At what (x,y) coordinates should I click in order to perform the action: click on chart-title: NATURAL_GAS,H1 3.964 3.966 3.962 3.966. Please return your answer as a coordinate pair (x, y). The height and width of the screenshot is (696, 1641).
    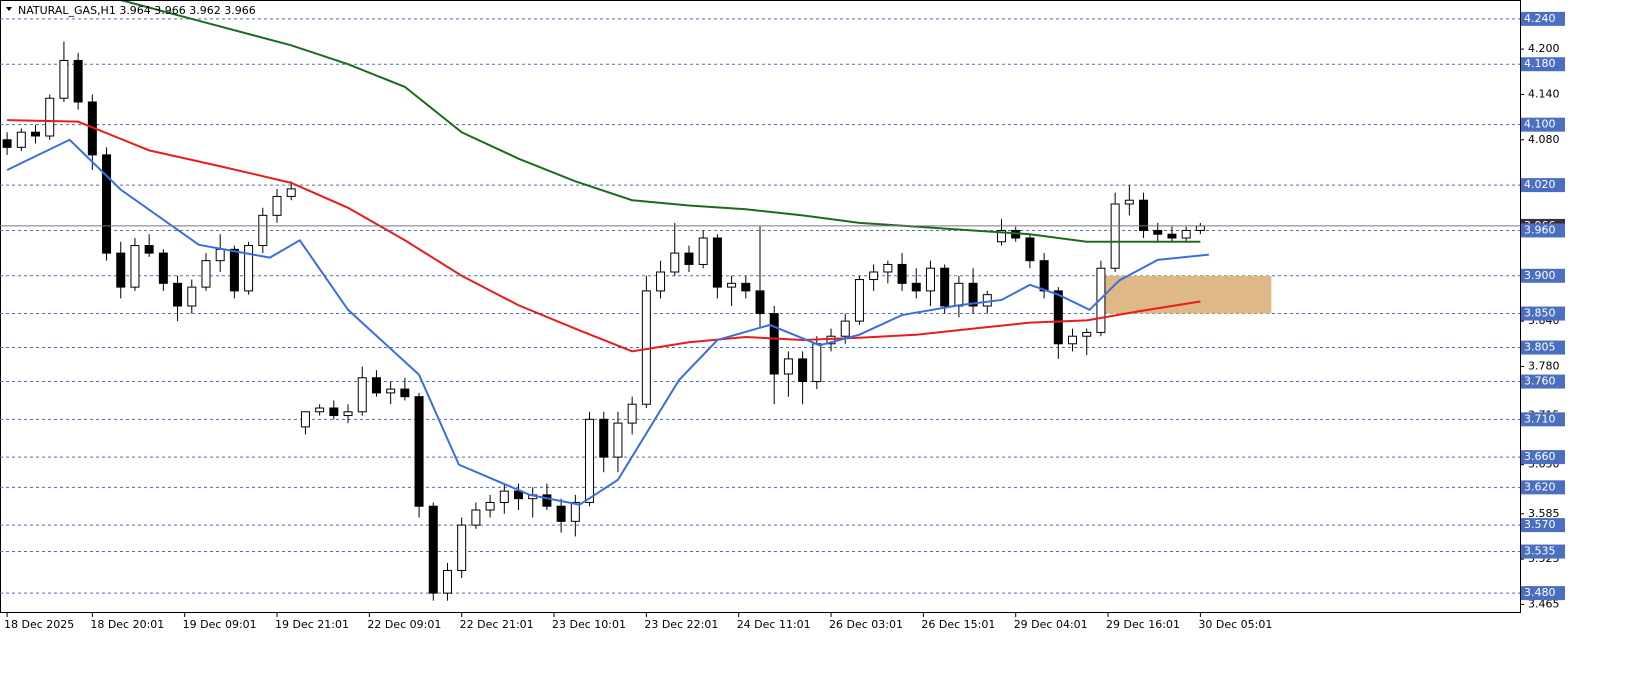
    Looking at the image, I should click on (137, 10).